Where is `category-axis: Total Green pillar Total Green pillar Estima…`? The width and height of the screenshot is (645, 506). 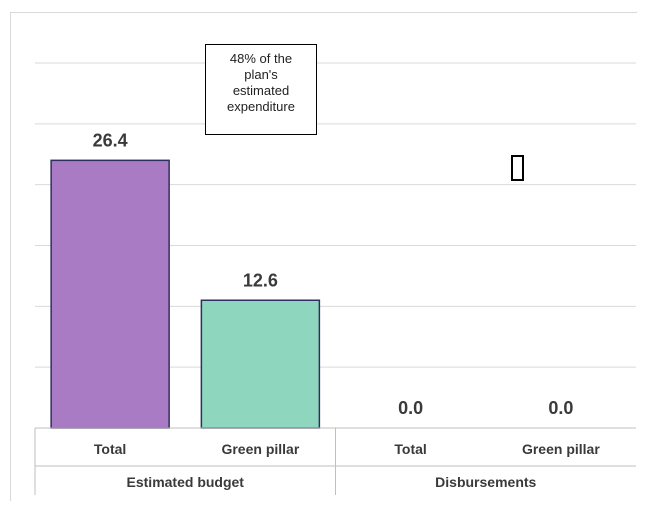 category-axis: Total Green pillar Total Green pillar Estima… is located at coordinates (335, 461).